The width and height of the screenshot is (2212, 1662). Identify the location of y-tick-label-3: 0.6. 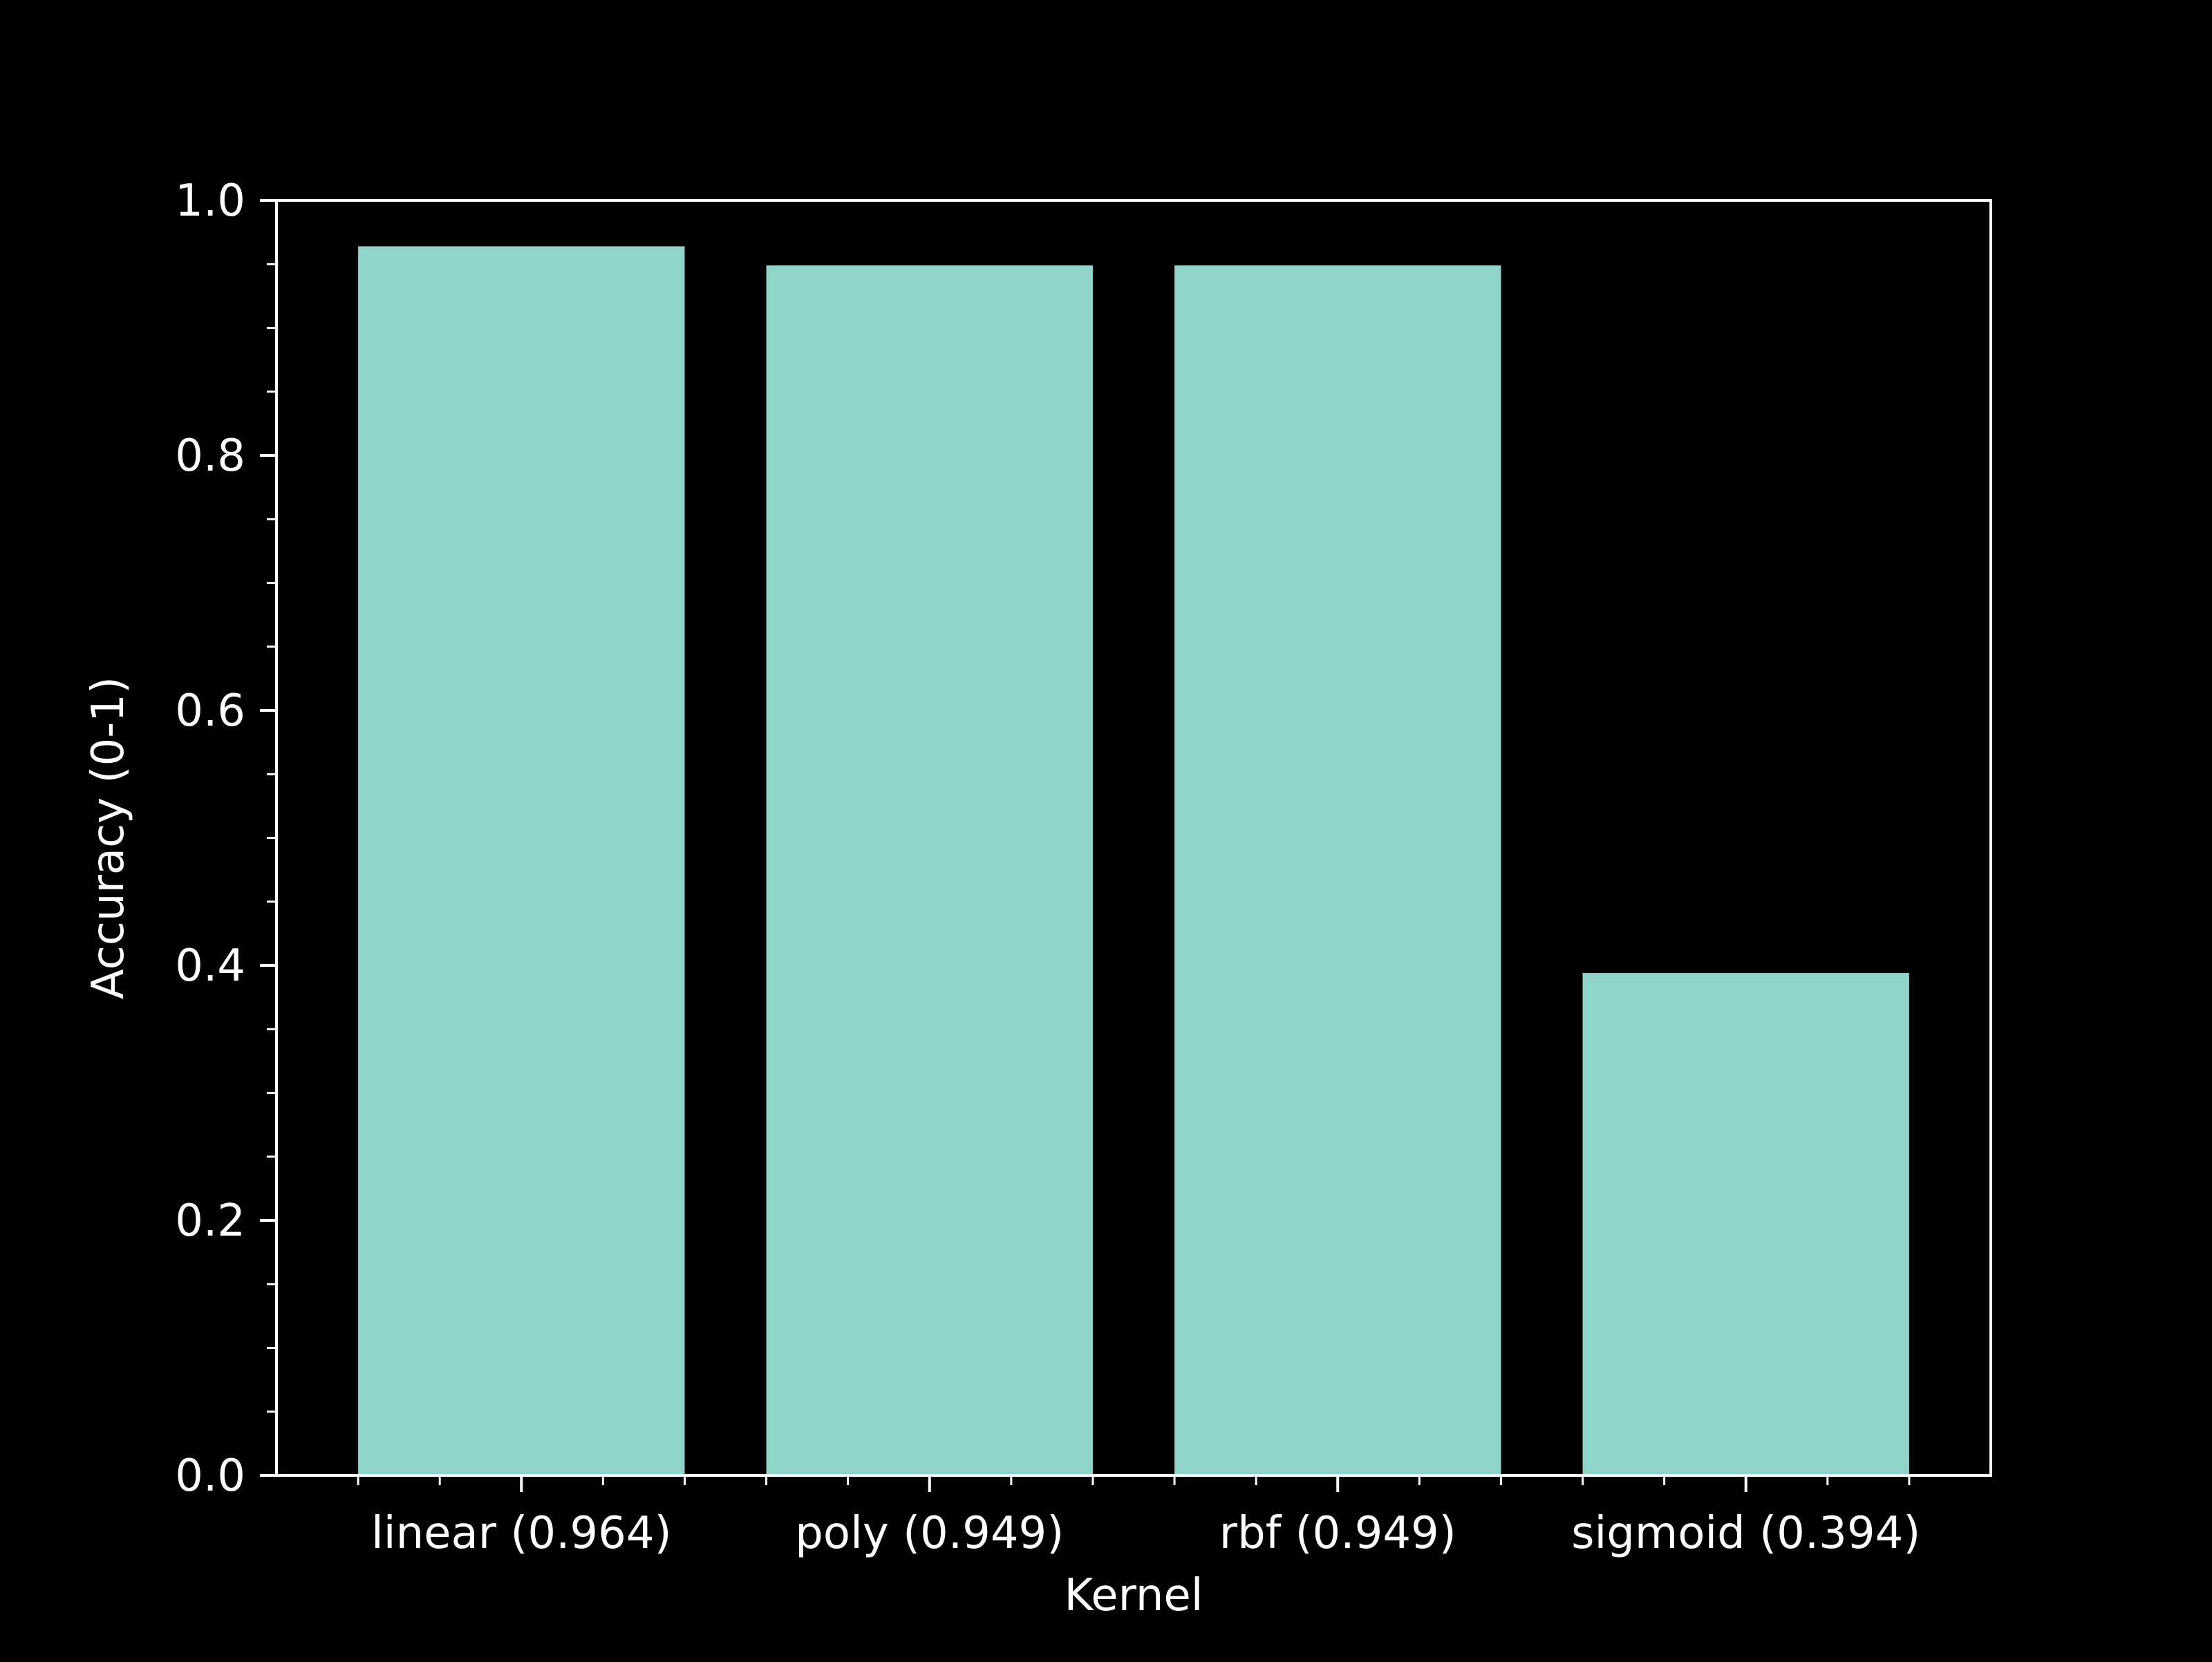
(210, 711).